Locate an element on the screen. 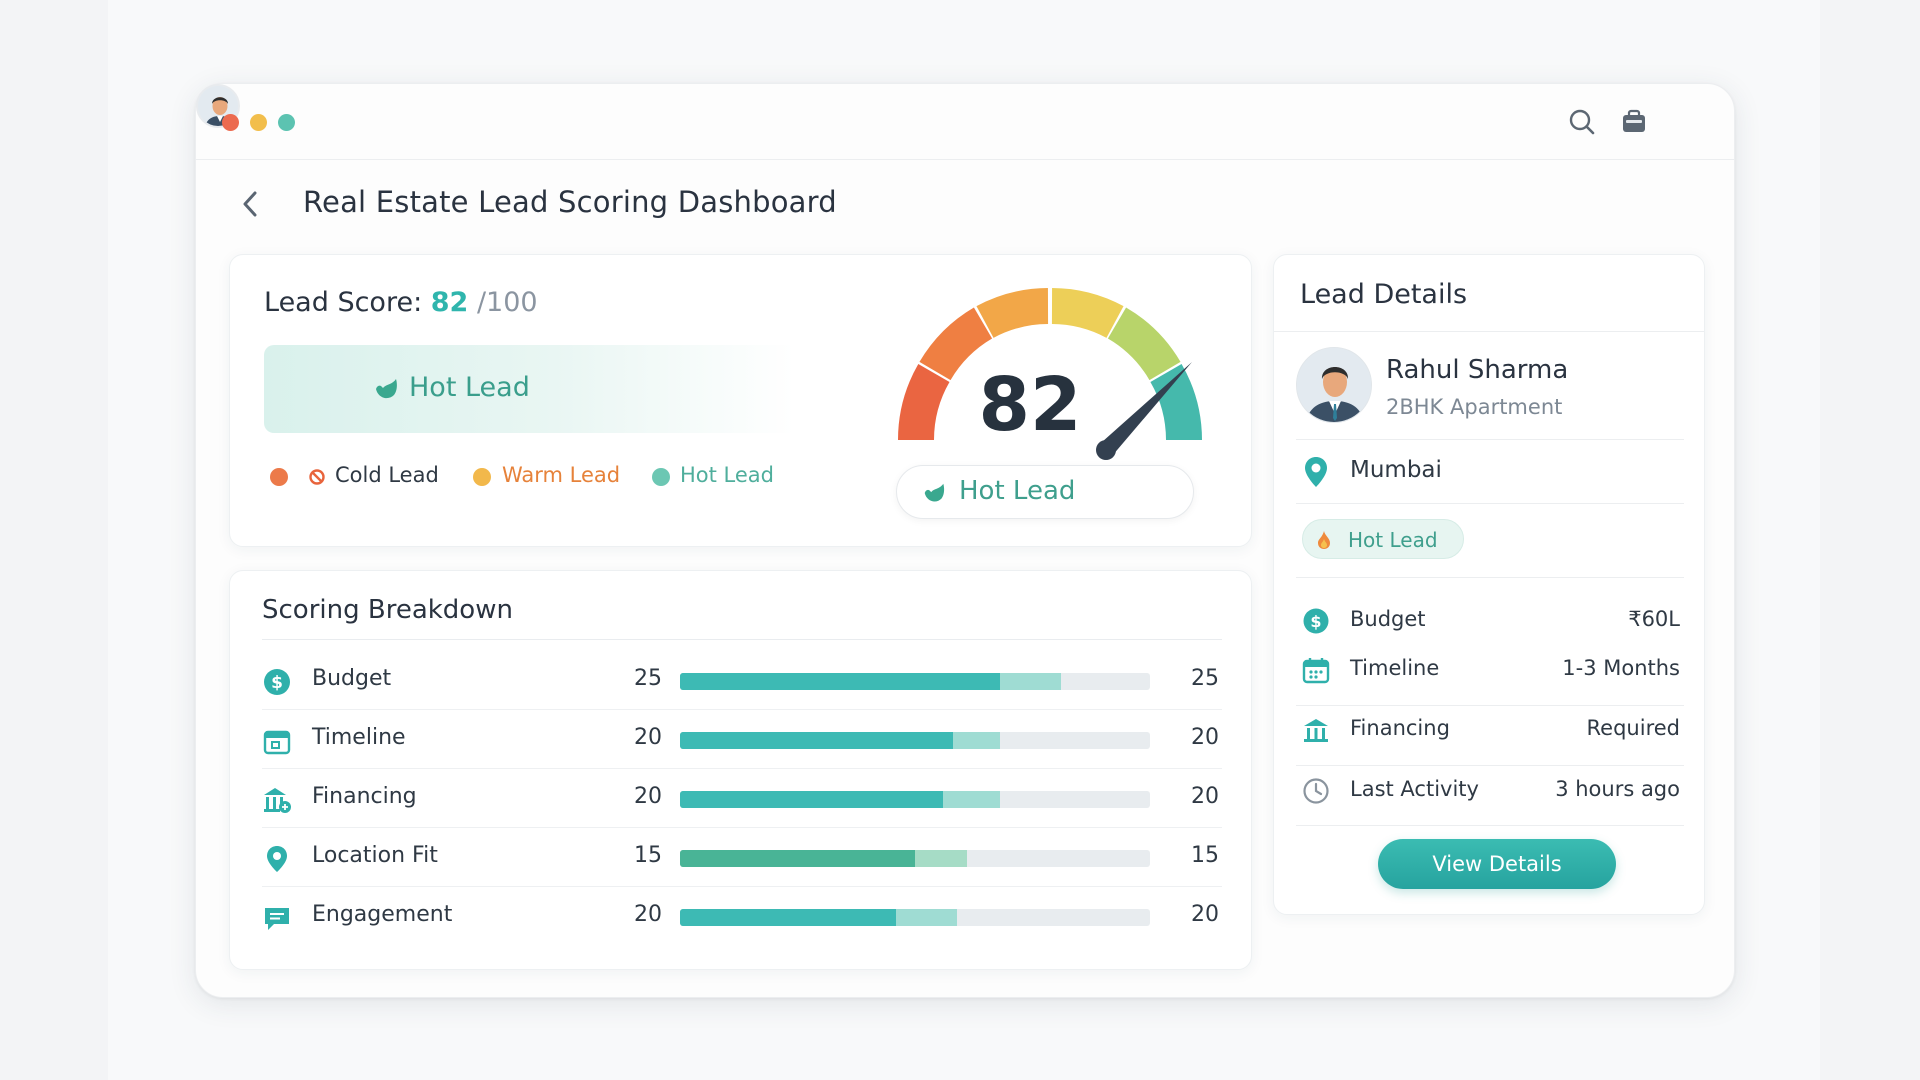 The height and width of the screenshot is (1080, 1920). breakdown-row-location-fit: Location Fit 15 15 is located at coordinates (742, 857).